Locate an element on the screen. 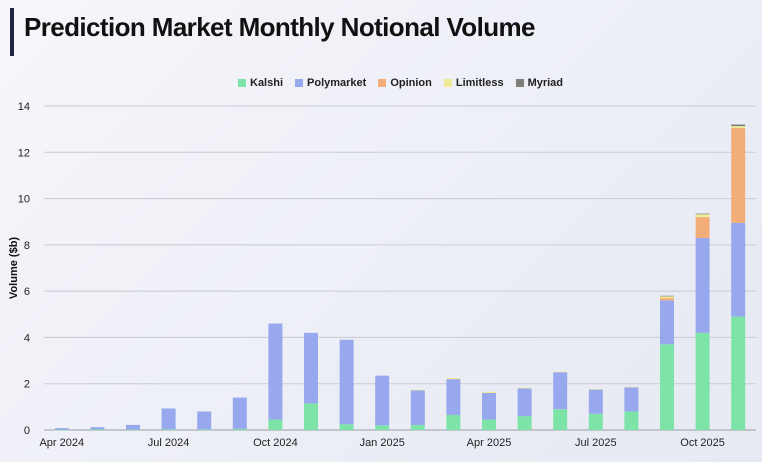  legend-swatch-polymarket is located at coordinates (299, 83).